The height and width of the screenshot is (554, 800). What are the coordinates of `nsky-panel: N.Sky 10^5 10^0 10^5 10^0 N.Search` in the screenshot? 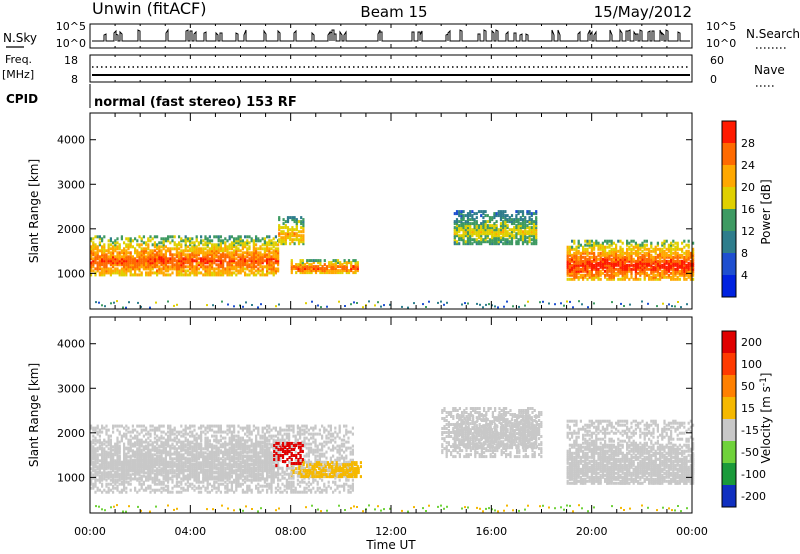 It's located at (401, 35).